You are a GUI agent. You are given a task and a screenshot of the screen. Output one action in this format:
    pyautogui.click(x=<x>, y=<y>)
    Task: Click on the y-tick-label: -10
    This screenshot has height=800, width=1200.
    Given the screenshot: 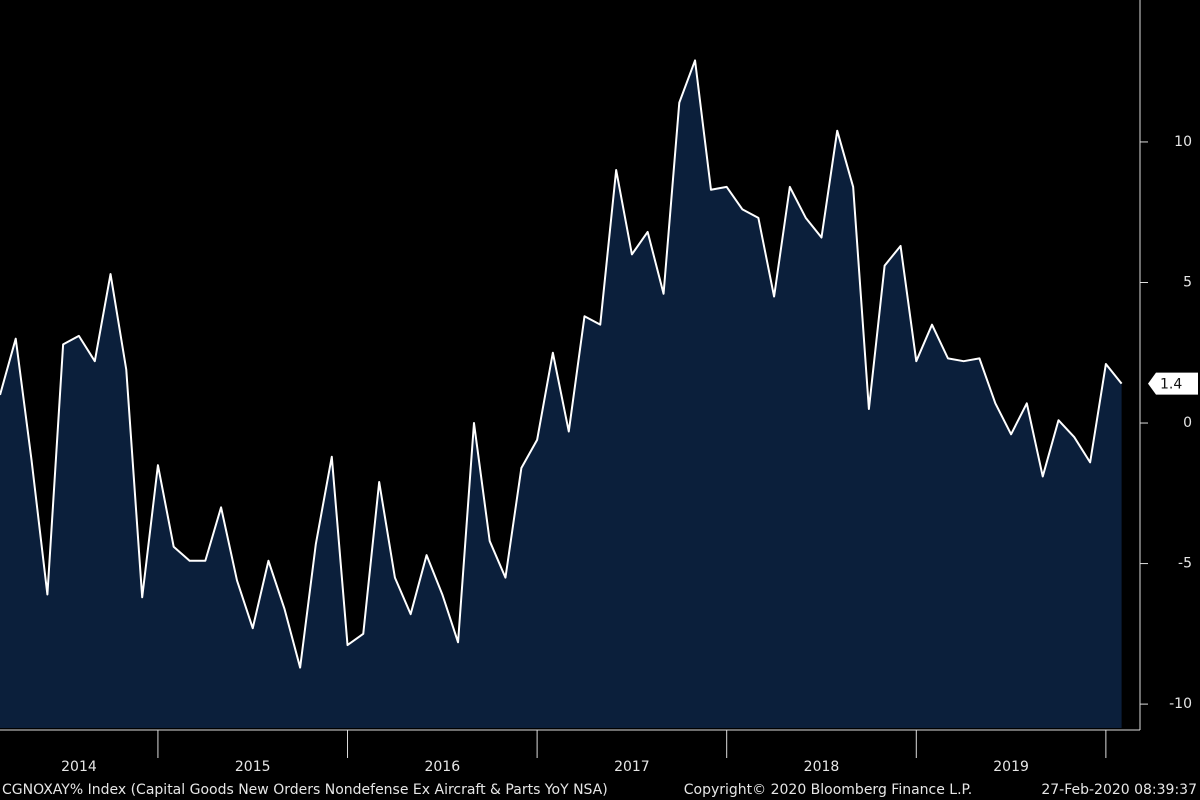 What is the action you would take?
    pyautogui.click(x=1180, y=704)
    